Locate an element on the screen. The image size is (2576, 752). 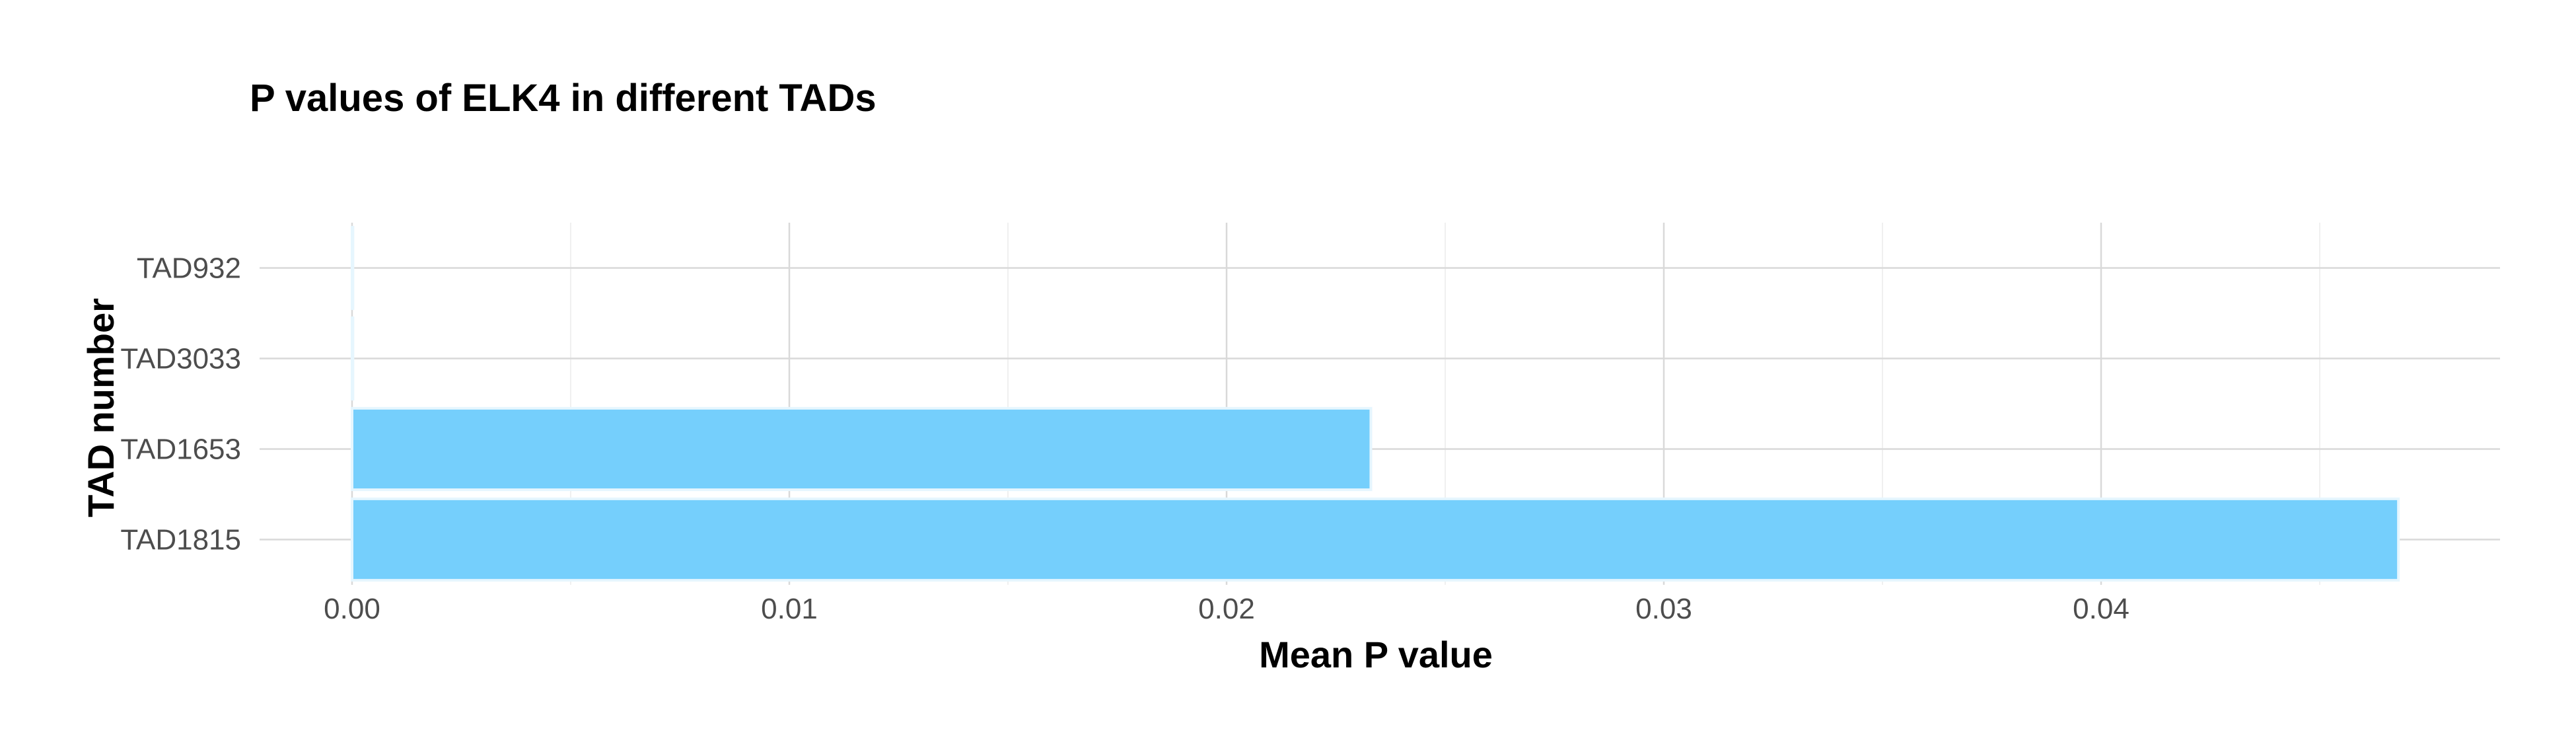
y-tick-label: TAD1653 is located at coordinates (180, 450).